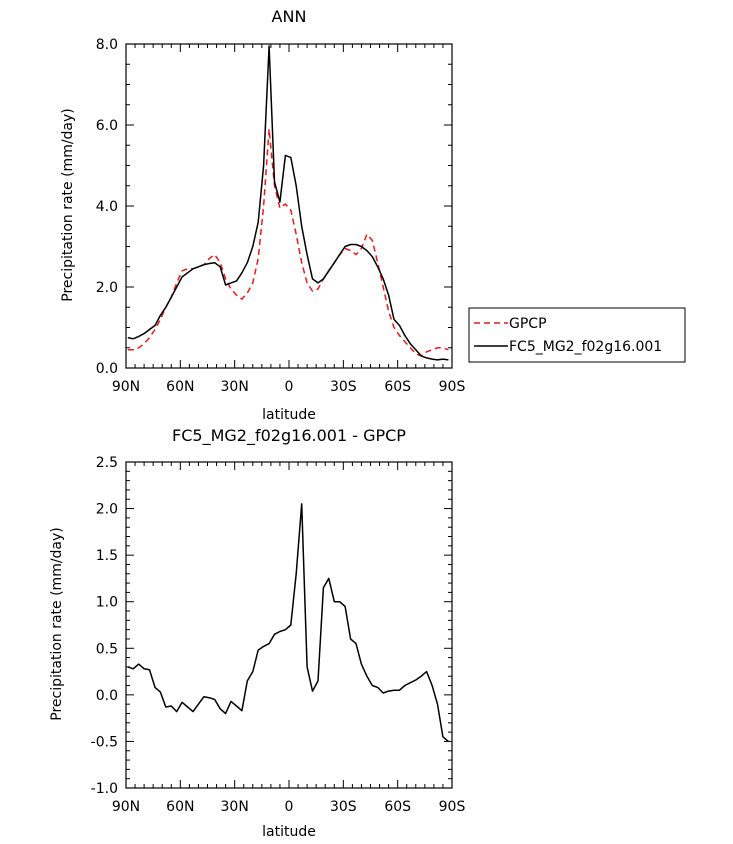 This screenshot has height=844, width=733. I want to click on y-tick-label: -0.5, so click(104, 742).